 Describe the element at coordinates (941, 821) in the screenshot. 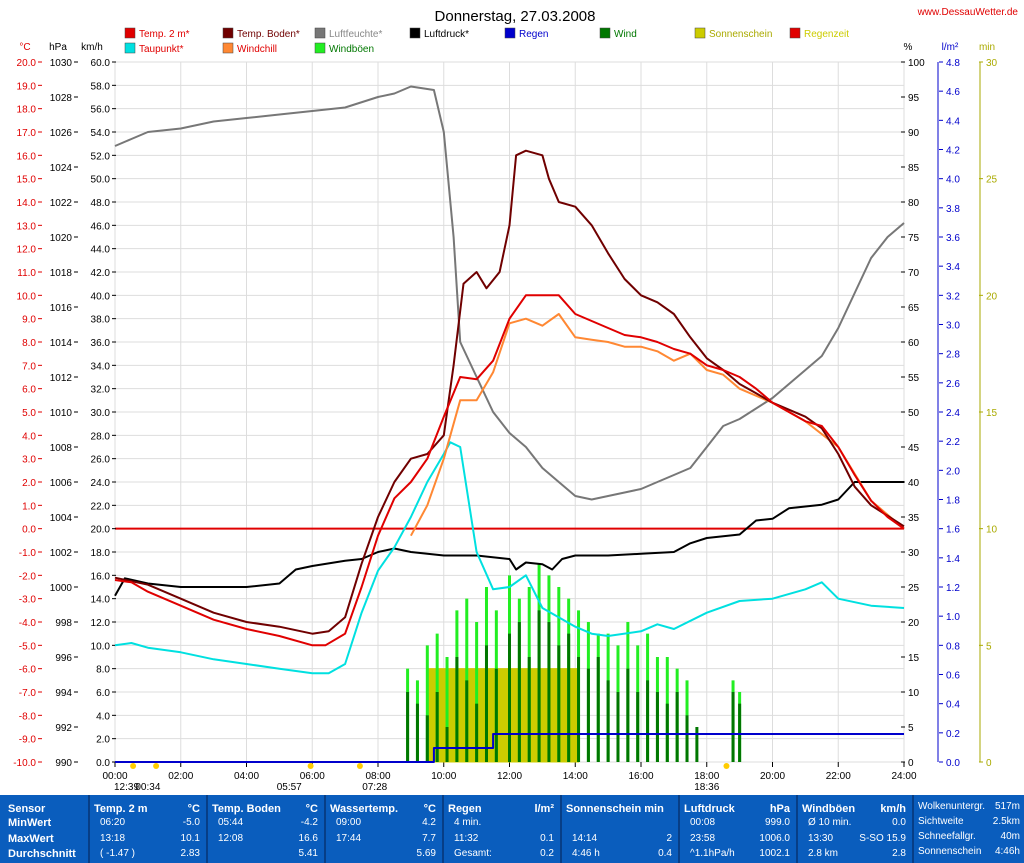

I see `extra-label: Sichtweite` at that location.